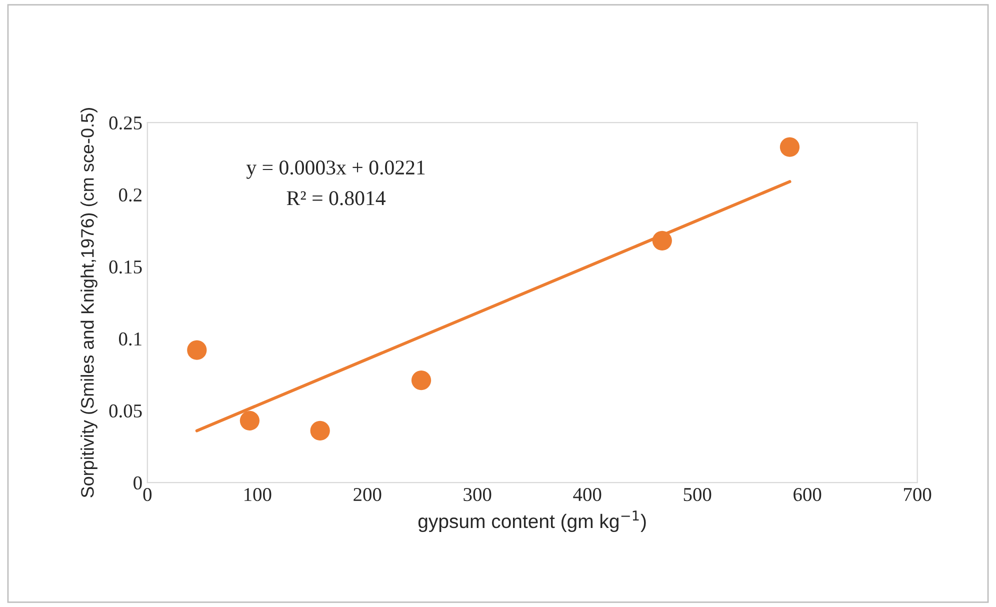 Image resolution: width=996 pixels, height=607 pixels. I want to click on annotation: y = 0.0003x + 0.0221, so click(335, 169).